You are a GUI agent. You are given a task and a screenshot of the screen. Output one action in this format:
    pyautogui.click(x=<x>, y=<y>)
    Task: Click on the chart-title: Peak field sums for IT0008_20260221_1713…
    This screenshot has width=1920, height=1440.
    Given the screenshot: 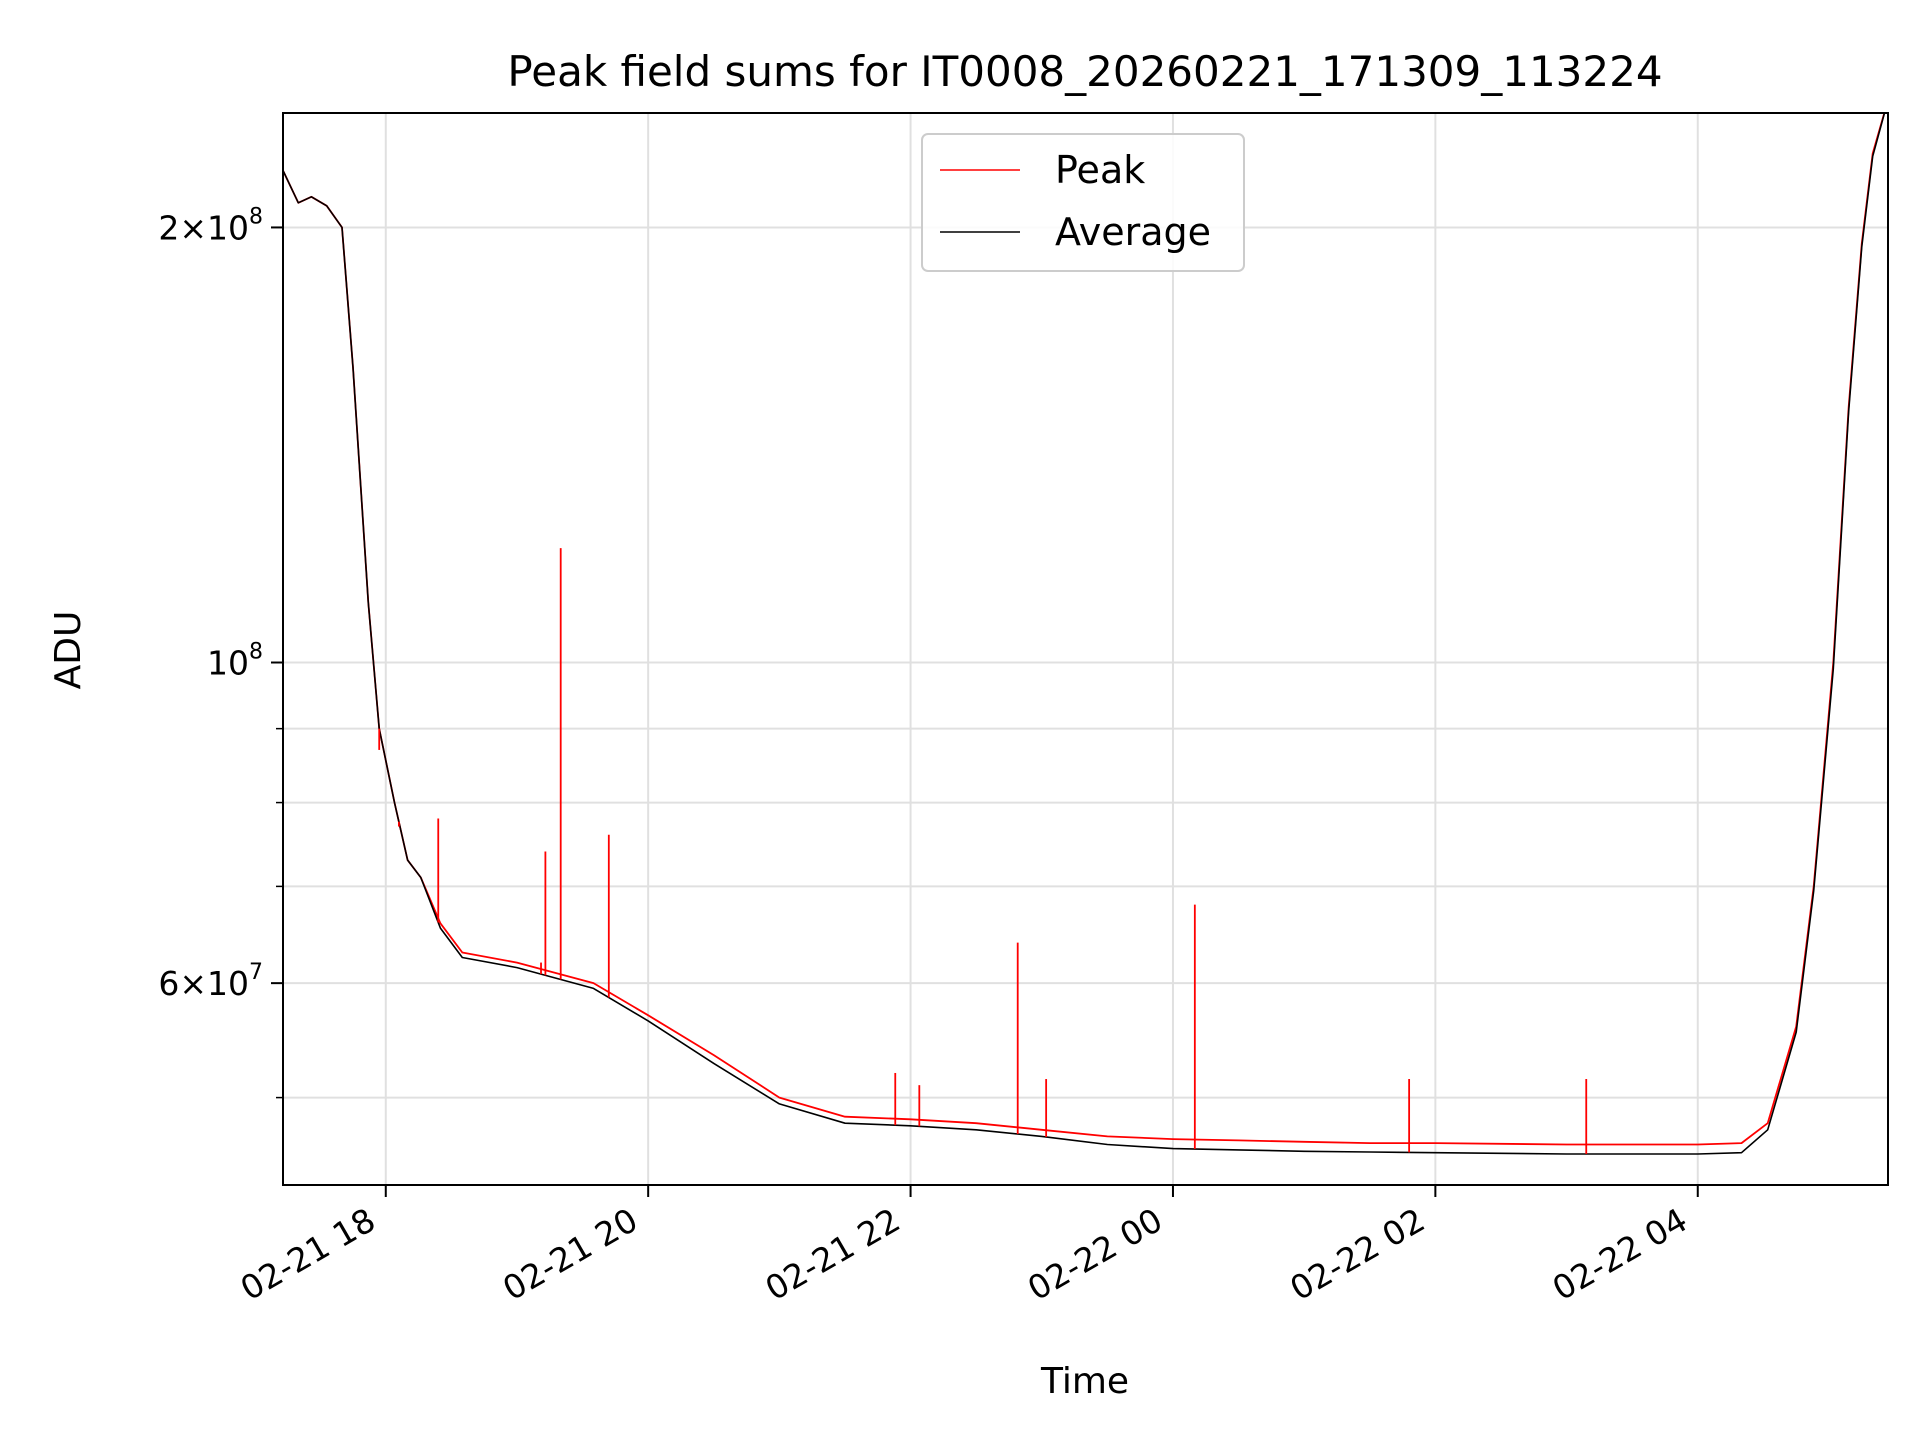 What is the action you would take?
    pyautogui.click(x=1084, y=71)
    